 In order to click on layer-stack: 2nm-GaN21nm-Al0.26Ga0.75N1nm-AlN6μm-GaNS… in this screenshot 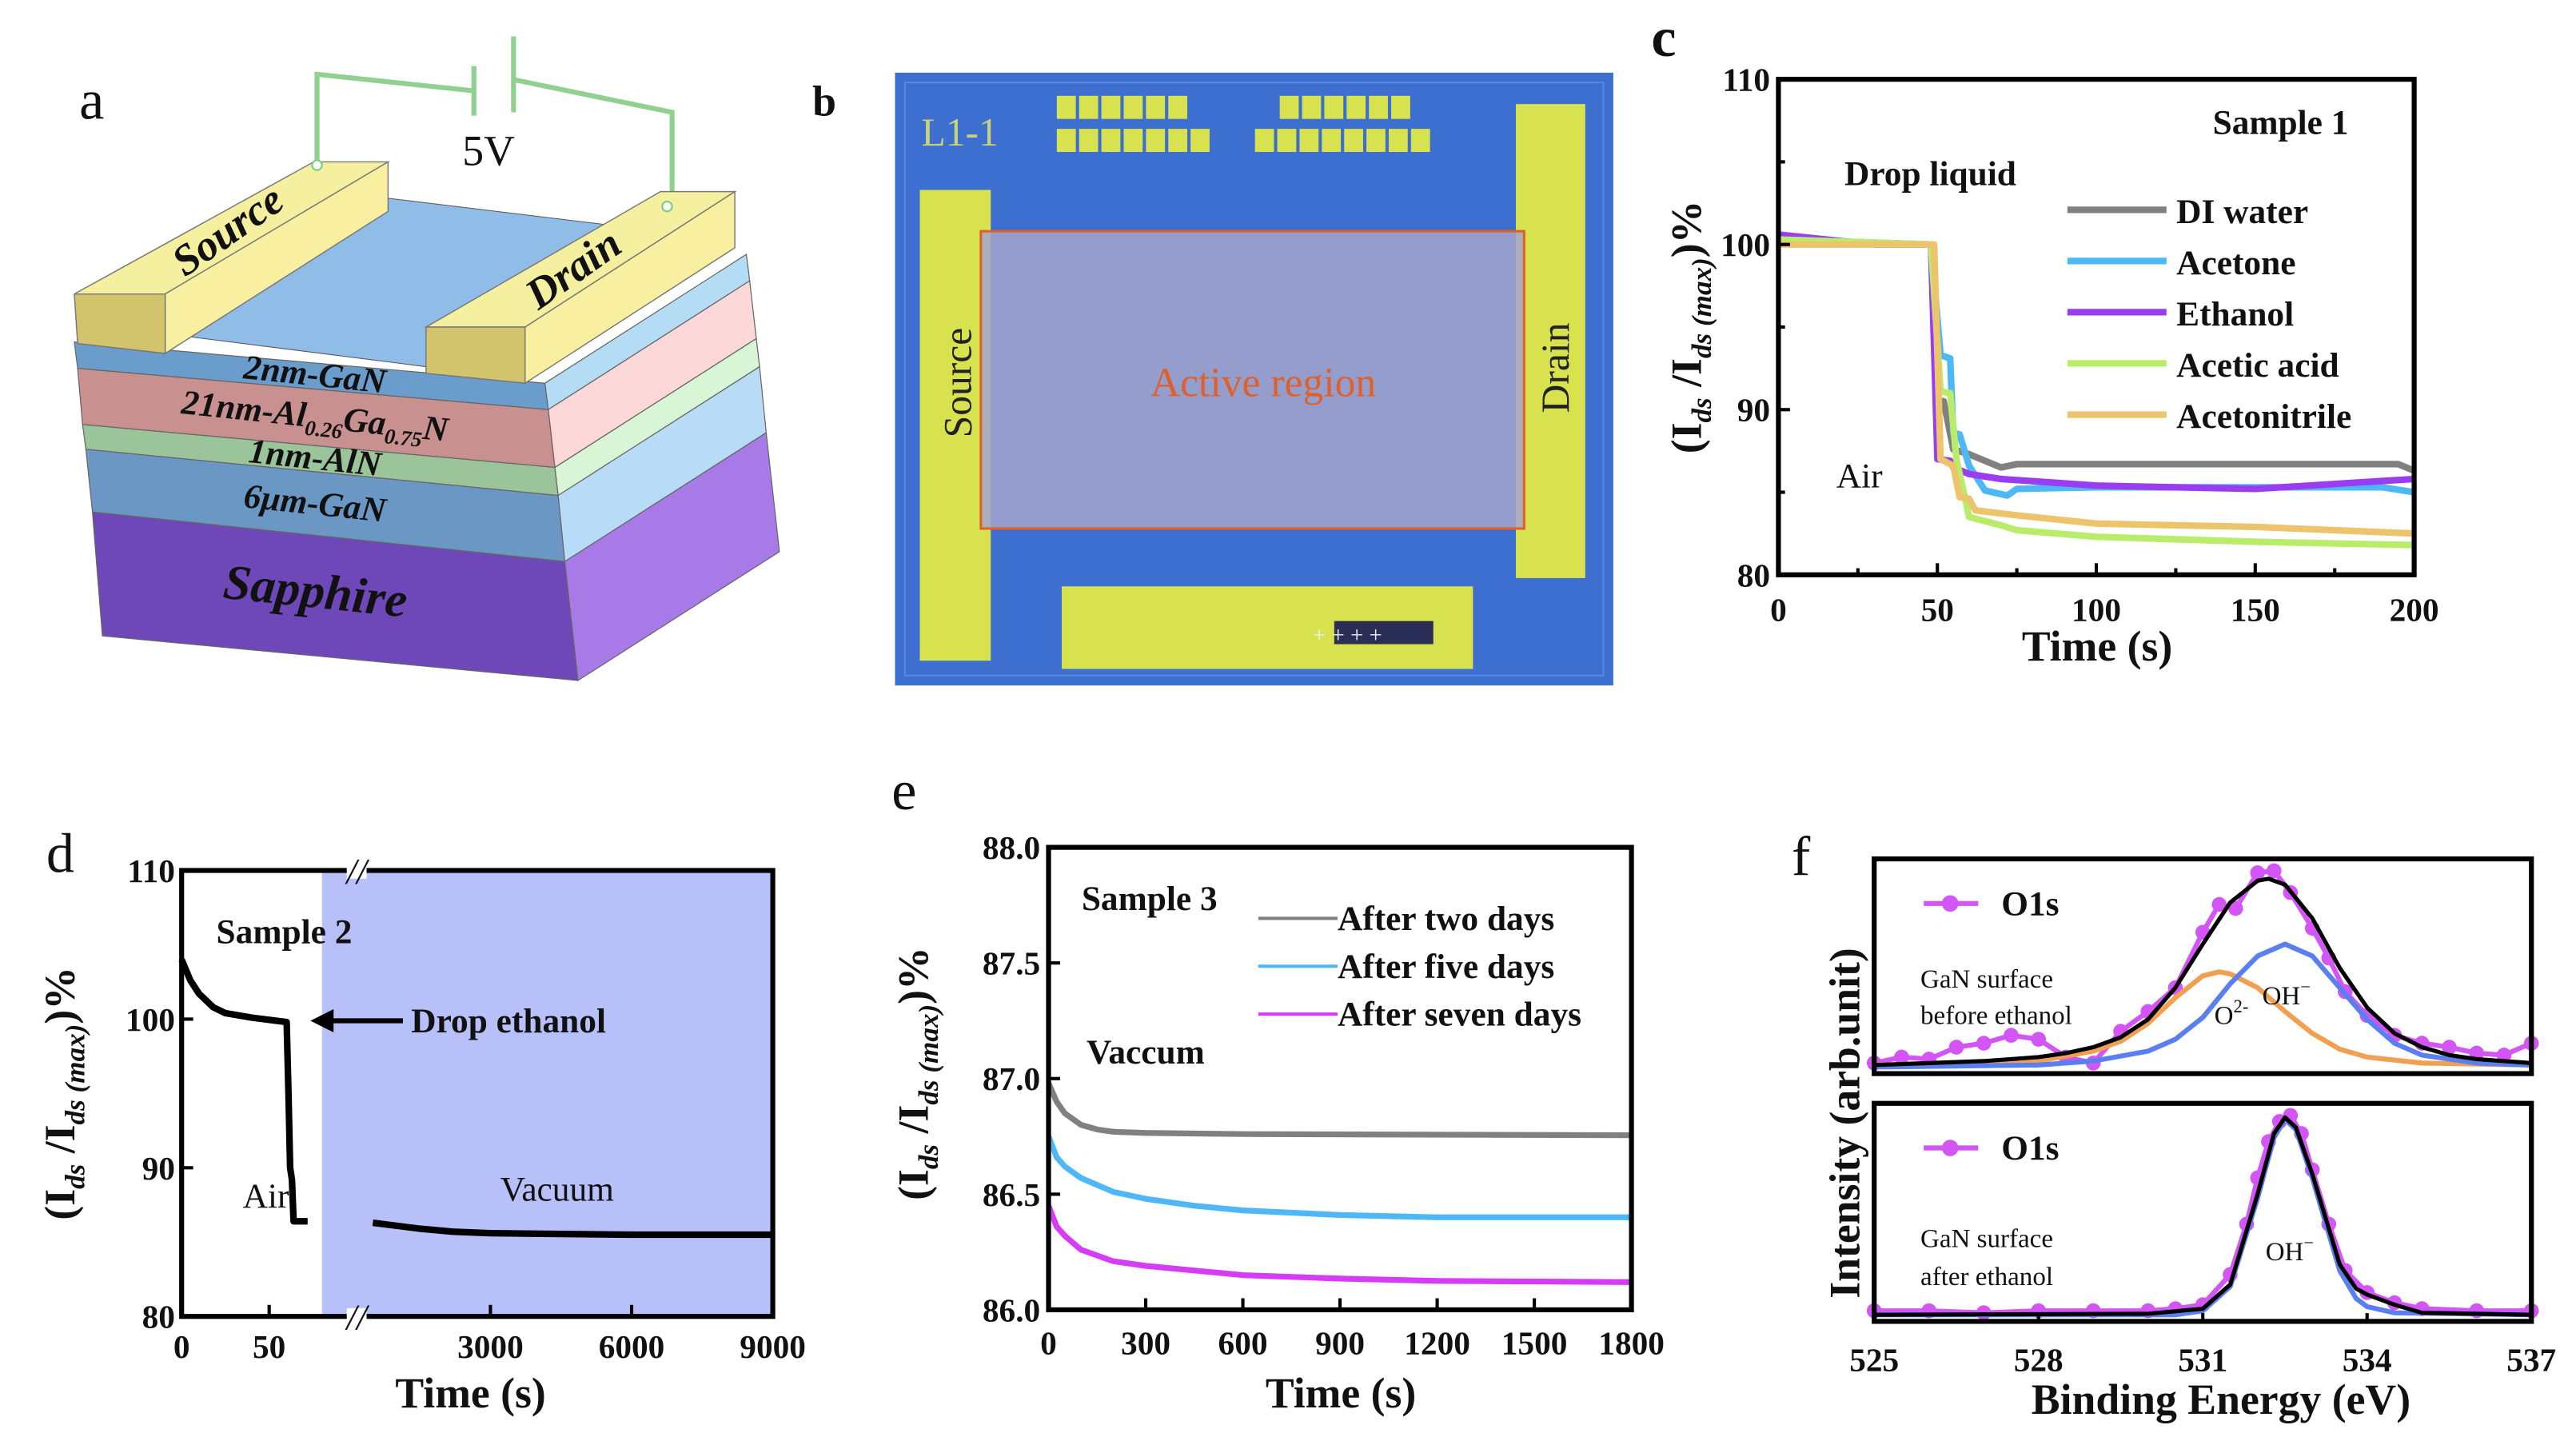, I will do `click(427, 468)`.